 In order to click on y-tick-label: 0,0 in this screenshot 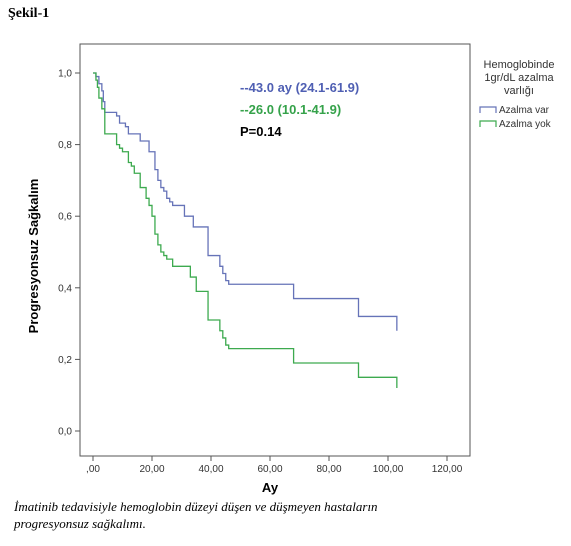, I will do `click(65, 432)`.